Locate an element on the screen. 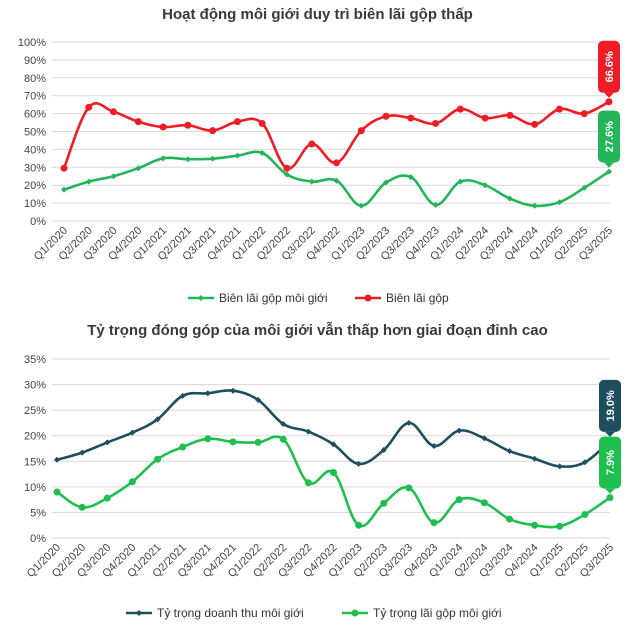 The image size is (635, 631). value-badge-label: 7.9% is located at coordinates (611, 462).